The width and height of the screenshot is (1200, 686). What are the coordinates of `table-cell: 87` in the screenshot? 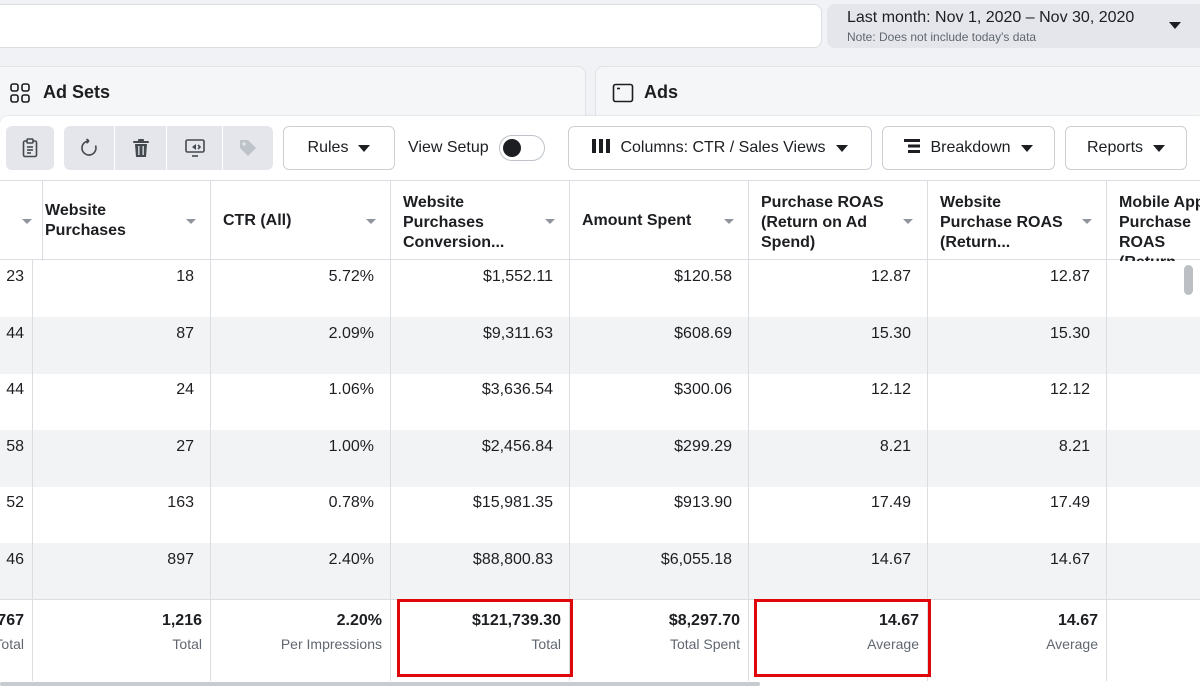 It's located at (122, 345).